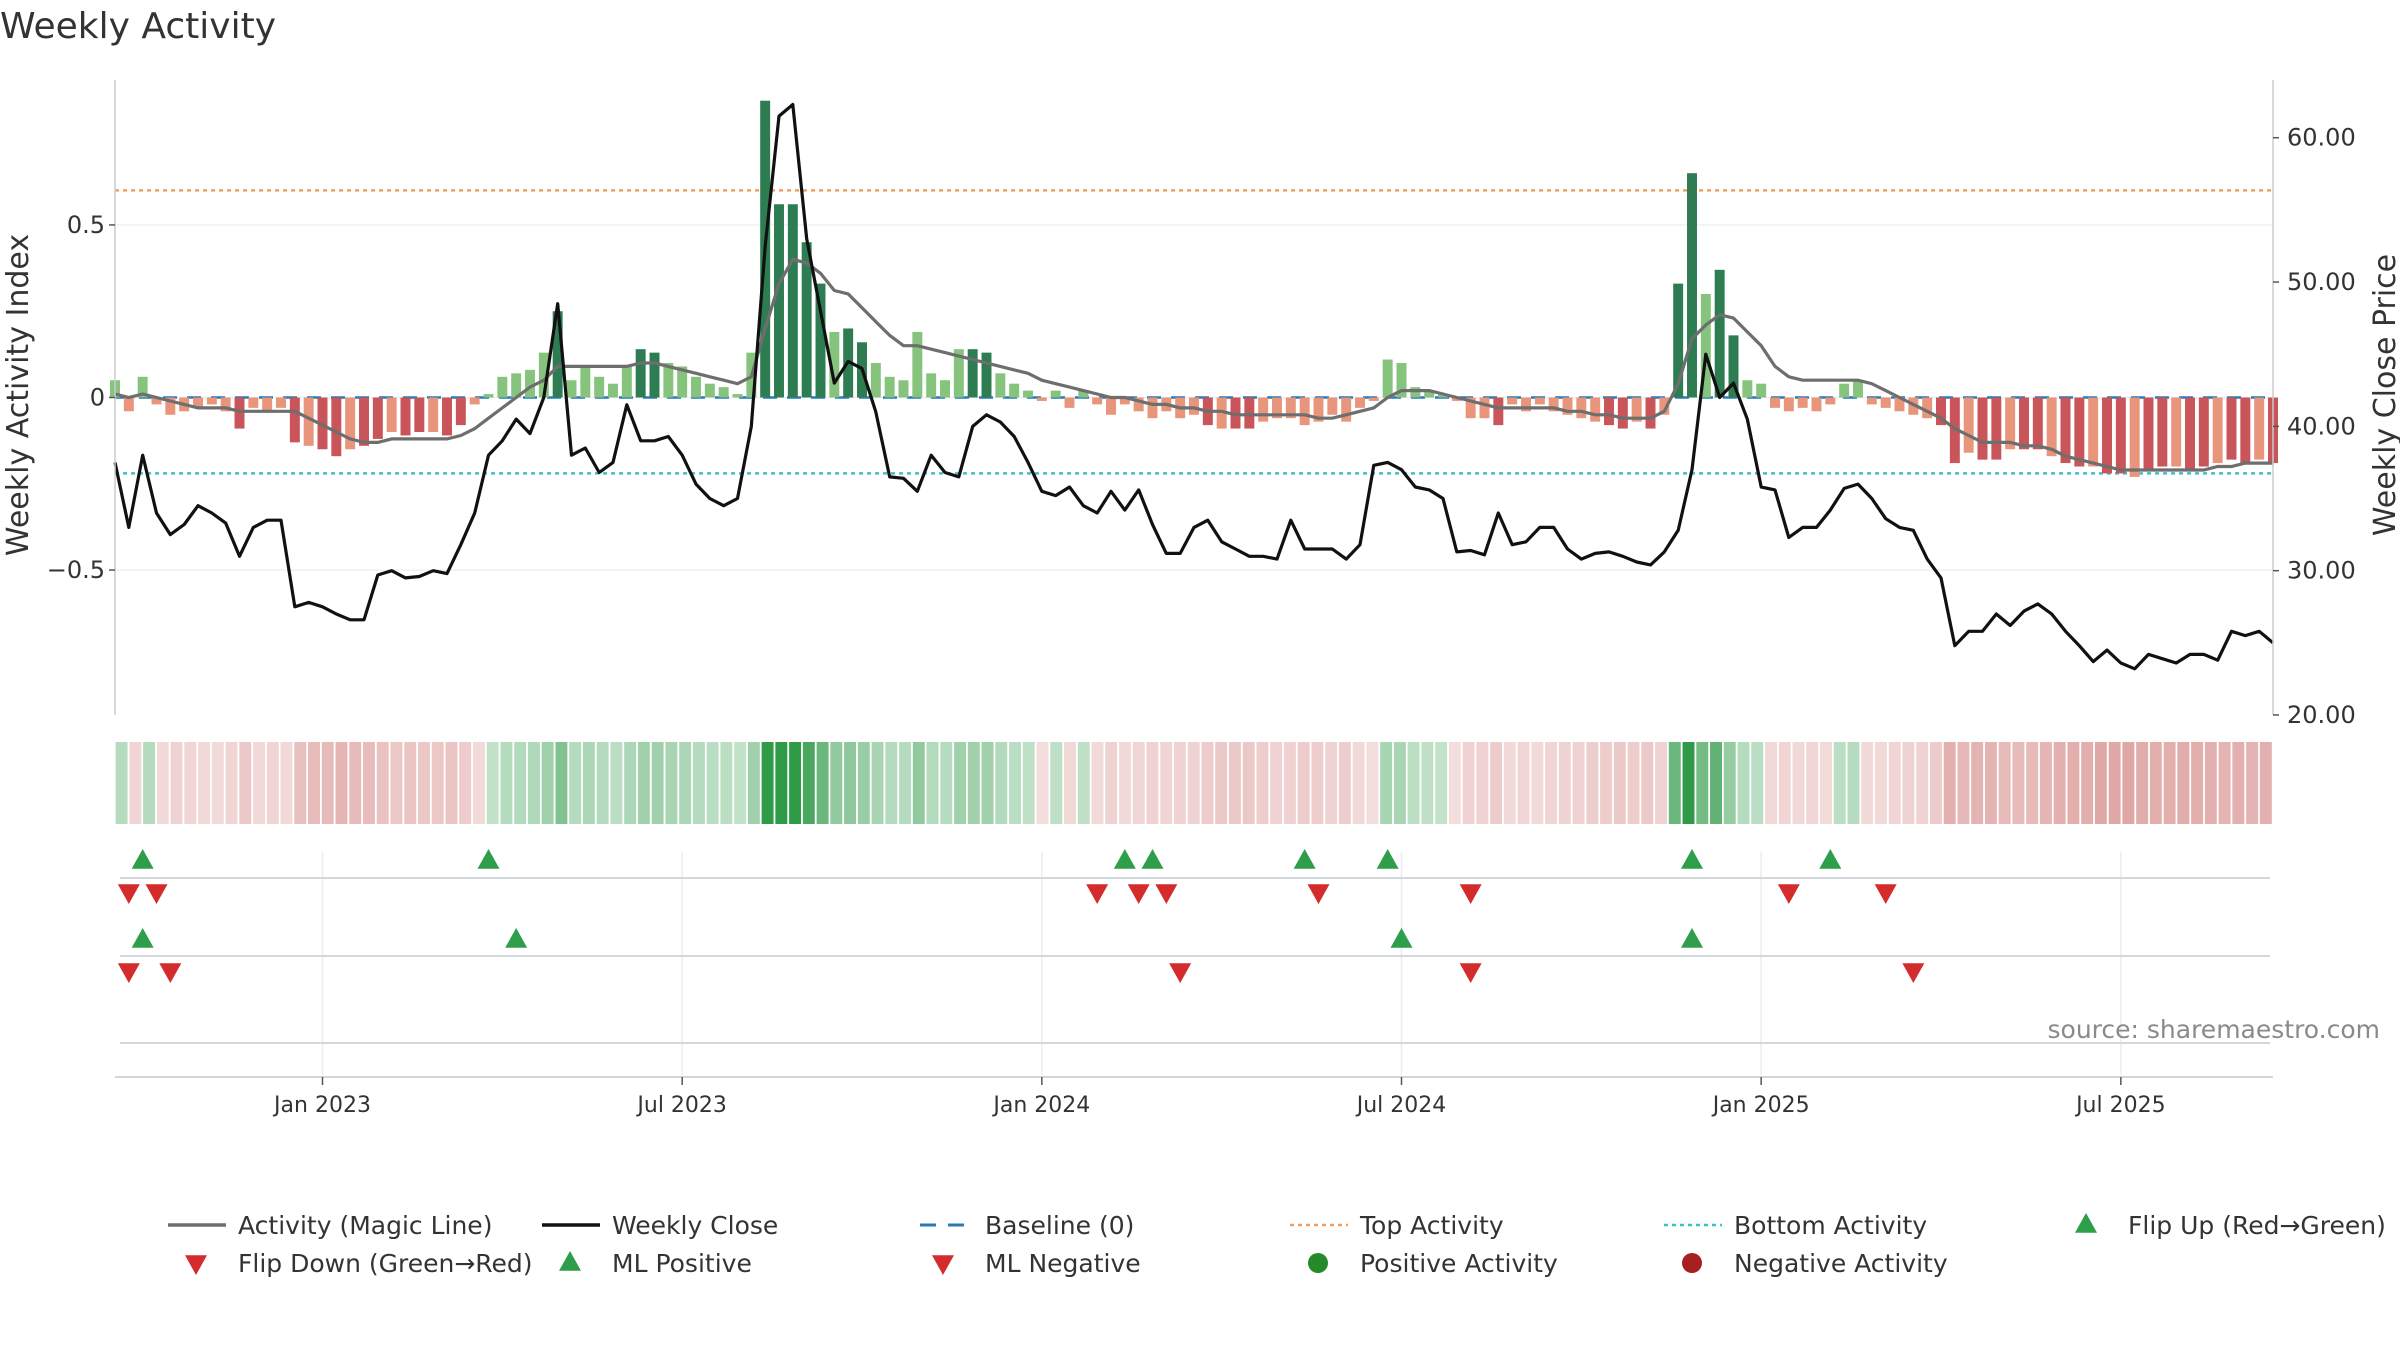 This screenshot has width=2400, height=1350. I want to click on legend-label: Negative Activity, so click(1841, 1263).